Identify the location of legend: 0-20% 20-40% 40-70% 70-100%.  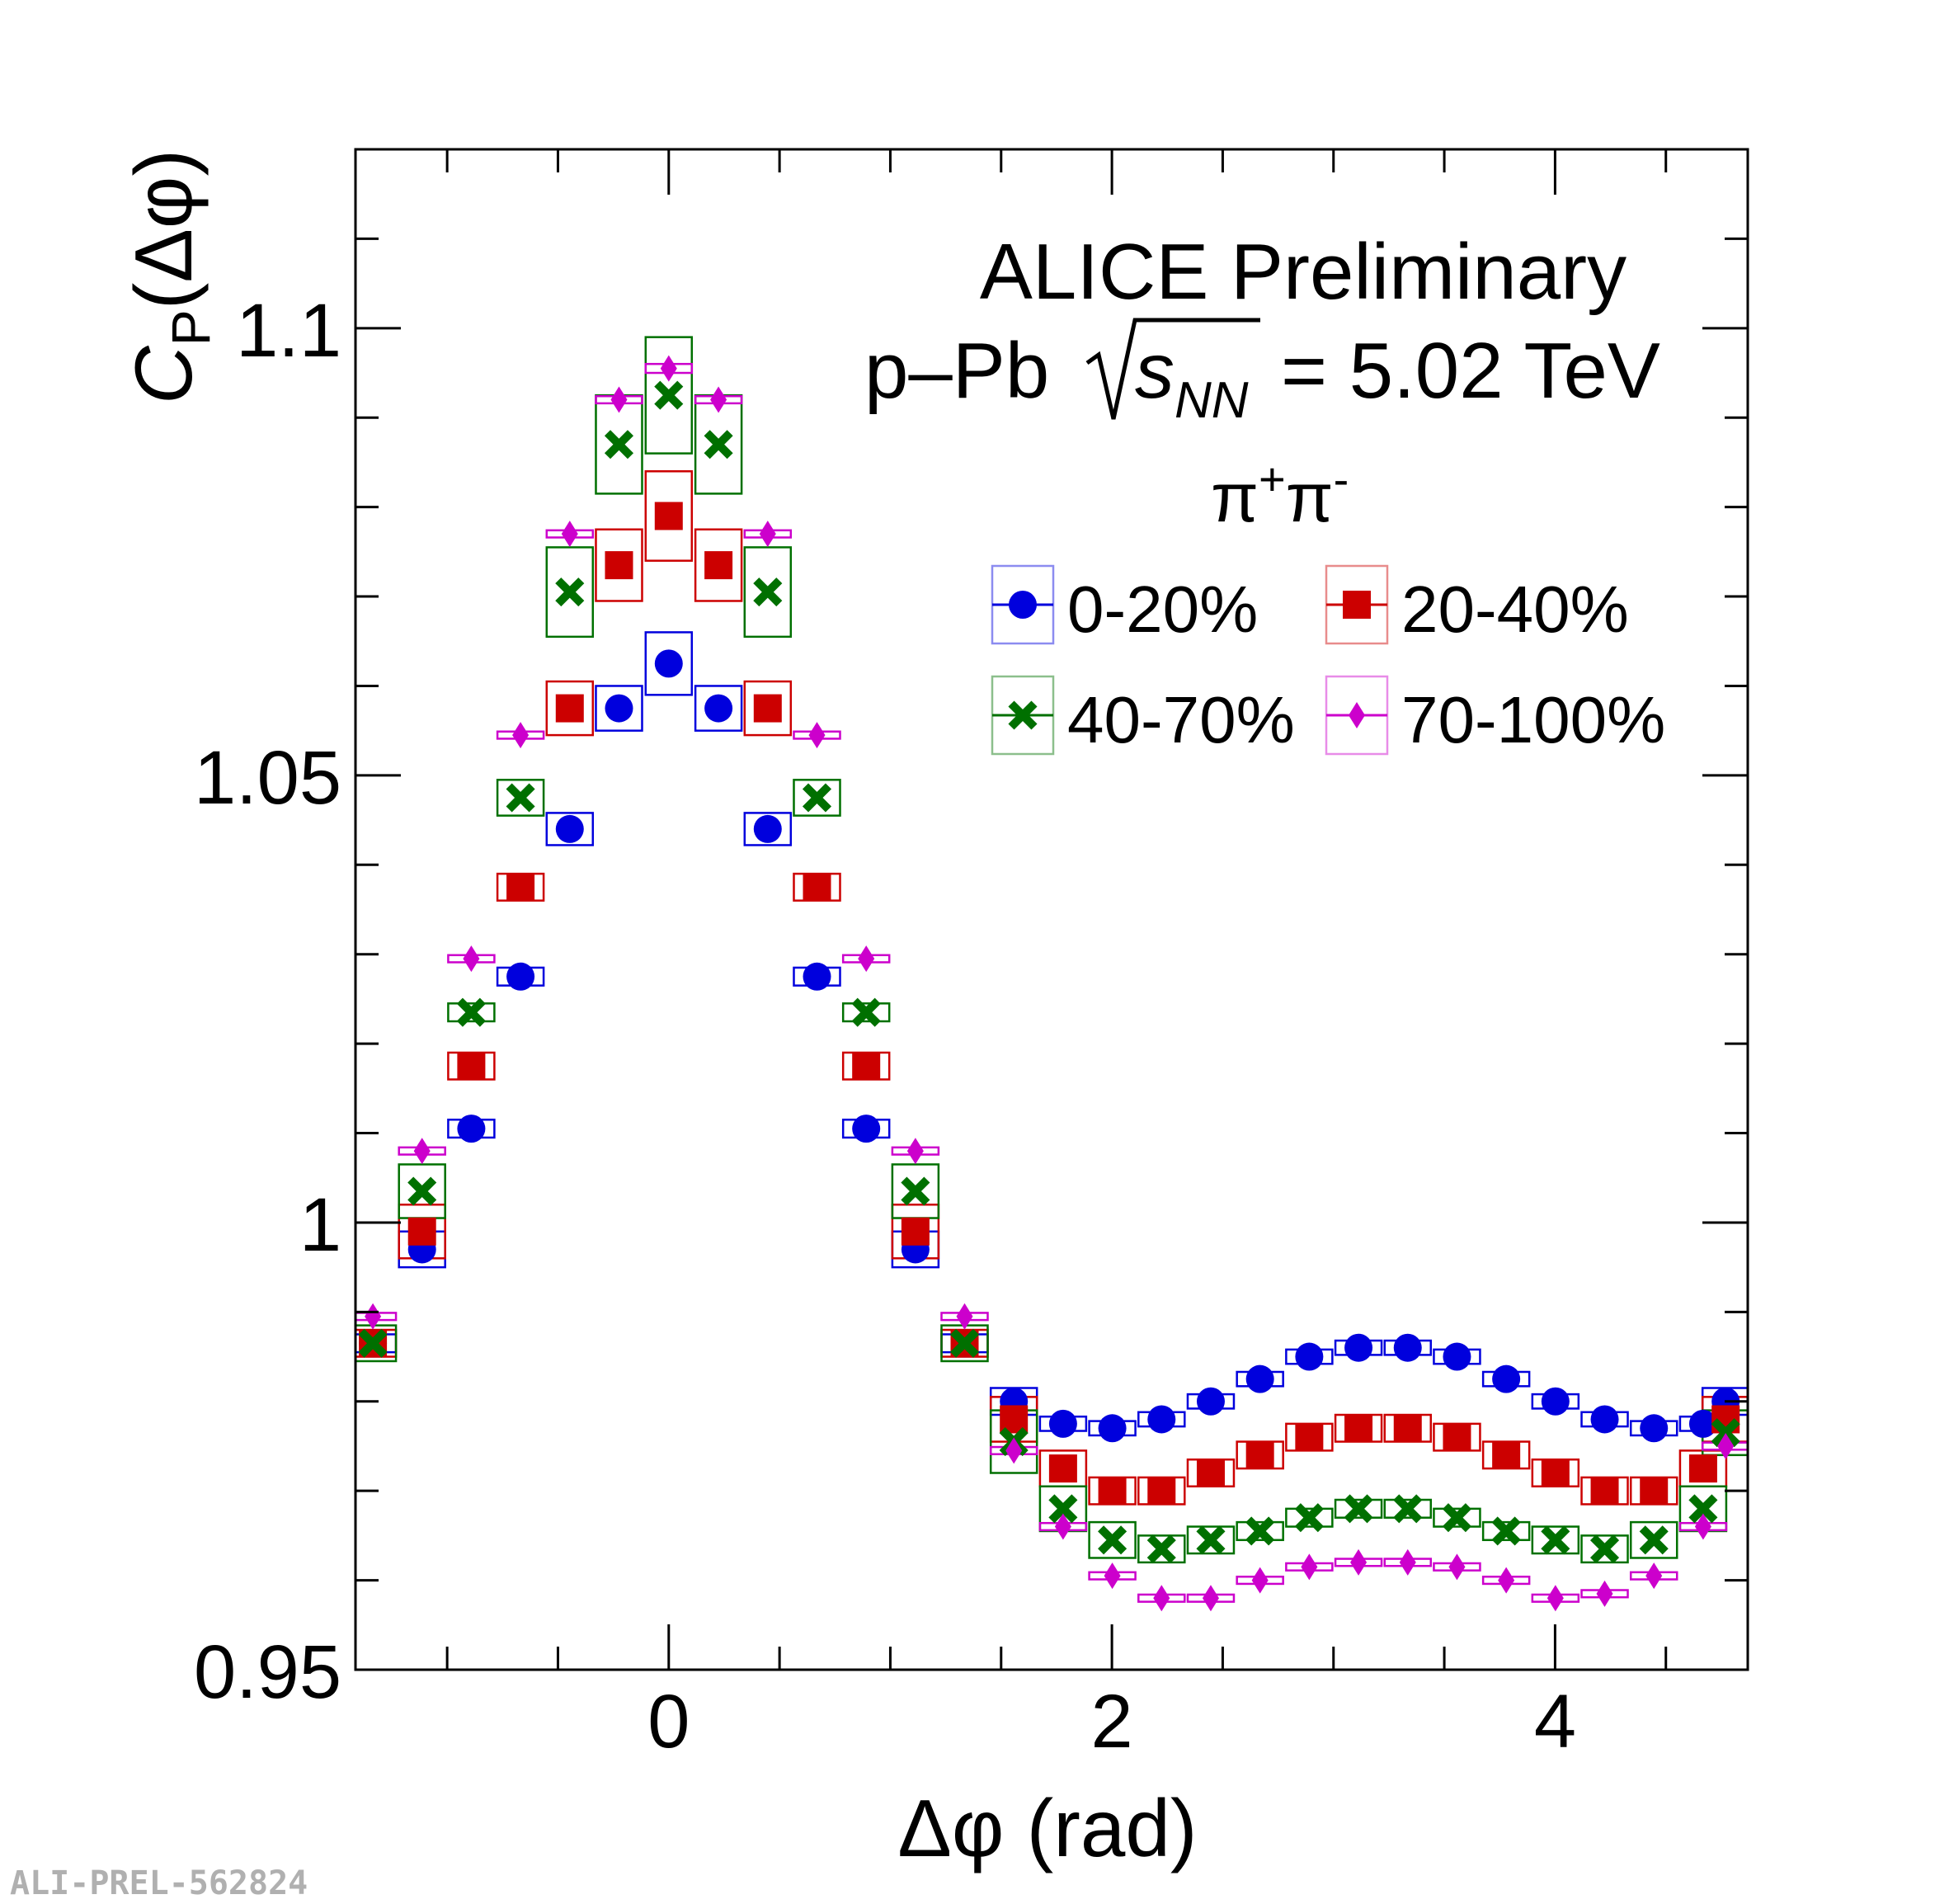
(1328, 660).